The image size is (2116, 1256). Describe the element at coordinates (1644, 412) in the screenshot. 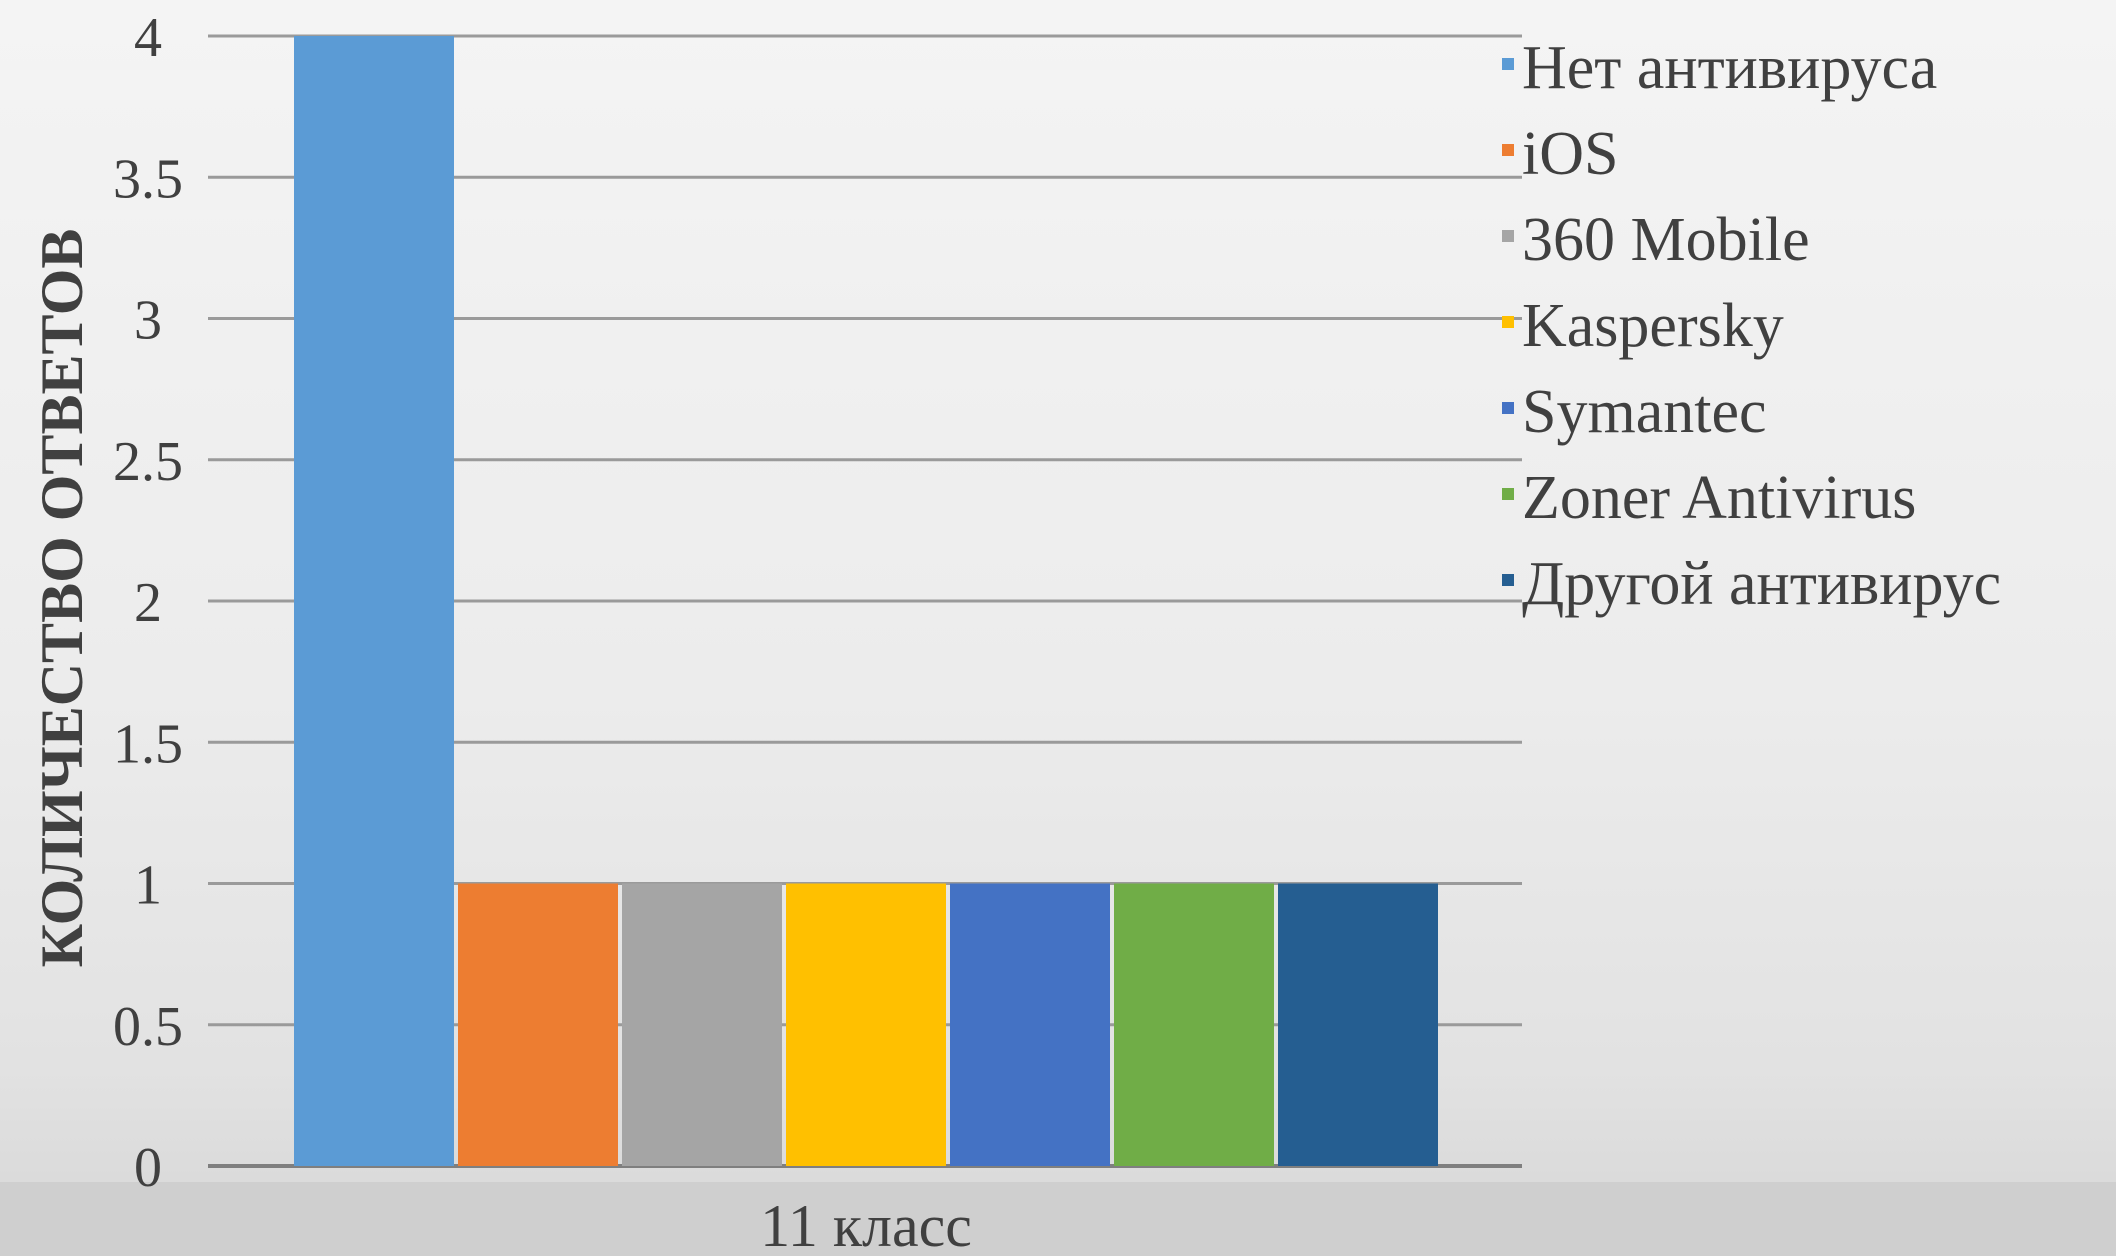

I see `legend-label: Symantec` at that location.